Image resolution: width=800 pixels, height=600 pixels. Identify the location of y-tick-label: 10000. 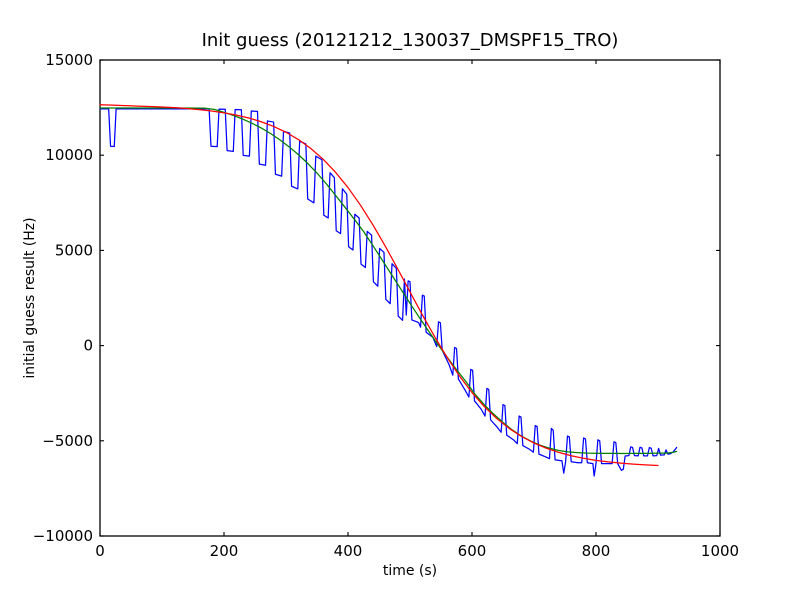
(69, 155).